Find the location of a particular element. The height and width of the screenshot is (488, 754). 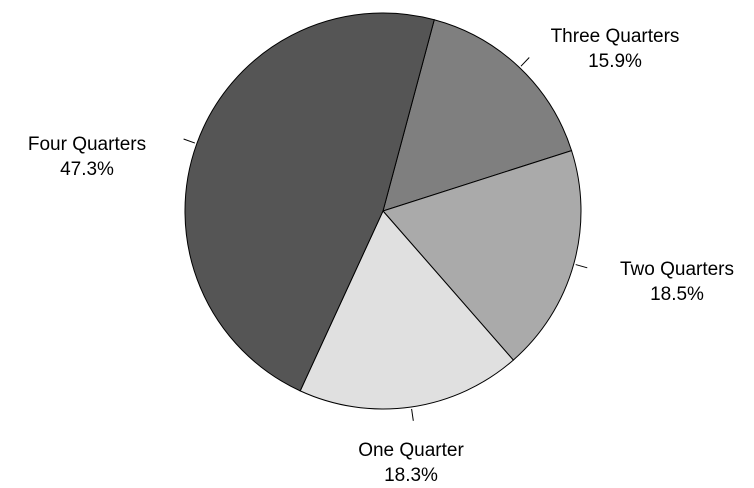

leader-line-one-quarter is located at coordinates (412, 414).